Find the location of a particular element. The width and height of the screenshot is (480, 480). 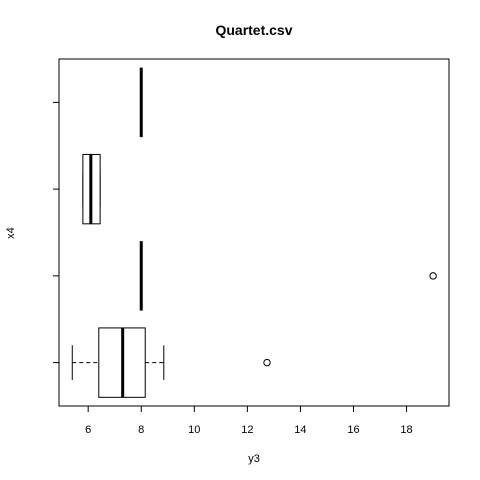

x-tick-label: 6 is located at coordinates (88, 430).